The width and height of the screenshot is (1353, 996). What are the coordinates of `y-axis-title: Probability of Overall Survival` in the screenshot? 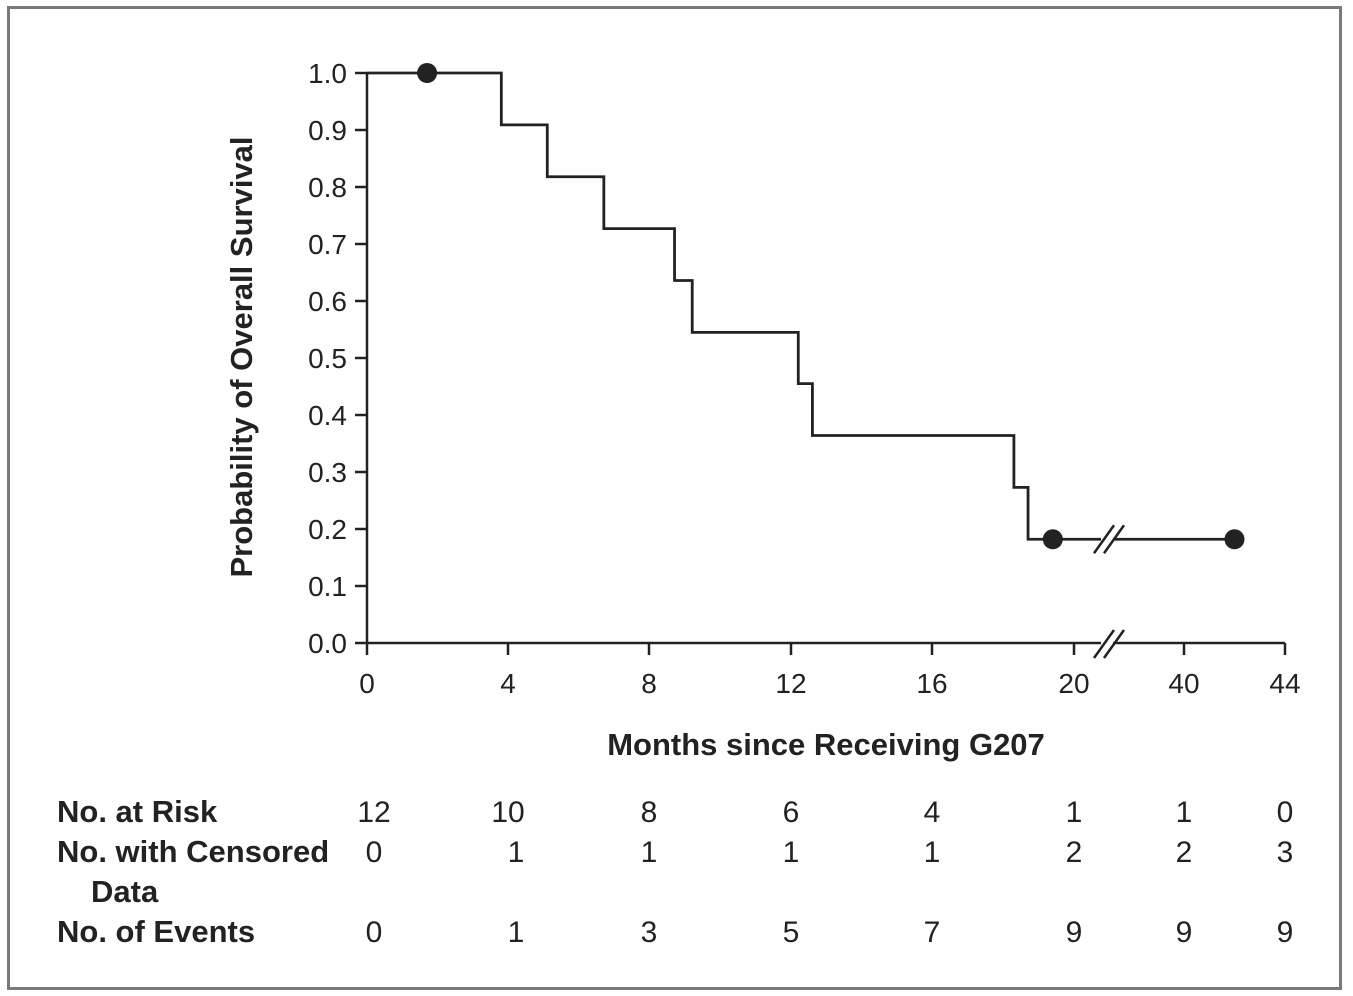 It's located at (241, 356).